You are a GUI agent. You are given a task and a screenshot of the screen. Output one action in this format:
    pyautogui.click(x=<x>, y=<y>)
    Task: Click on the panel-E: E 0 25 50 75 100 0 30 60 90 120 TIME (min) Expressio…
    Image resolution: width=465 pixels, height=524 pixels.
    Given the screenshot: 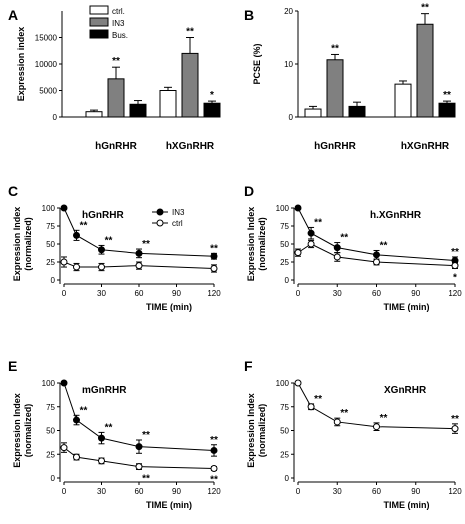 What is the action you would take?
    pyautogui.click(x=114, y=434)
    